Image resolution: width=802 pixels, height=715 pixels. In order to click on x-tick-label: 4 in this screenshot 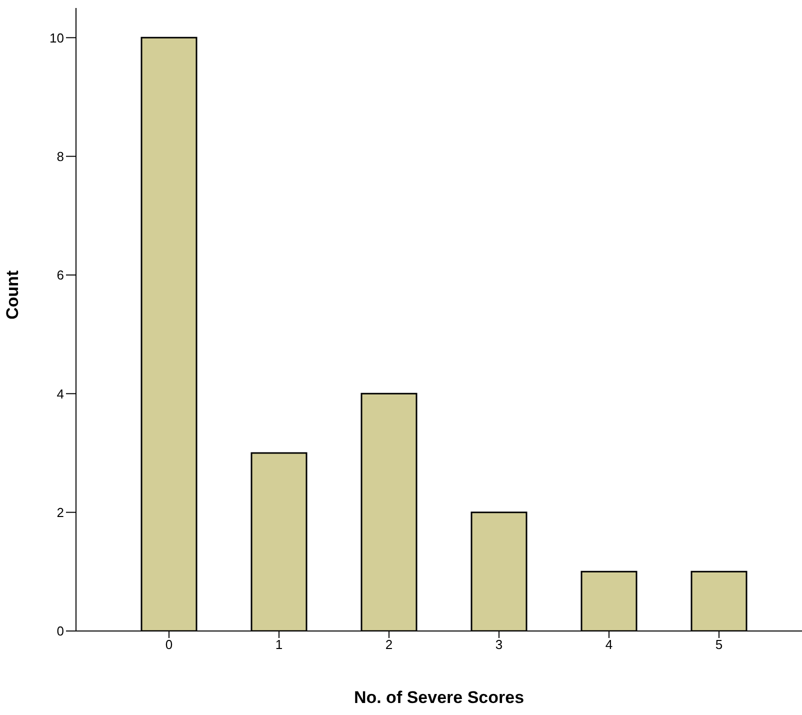, I will do `click(609, 644)`.